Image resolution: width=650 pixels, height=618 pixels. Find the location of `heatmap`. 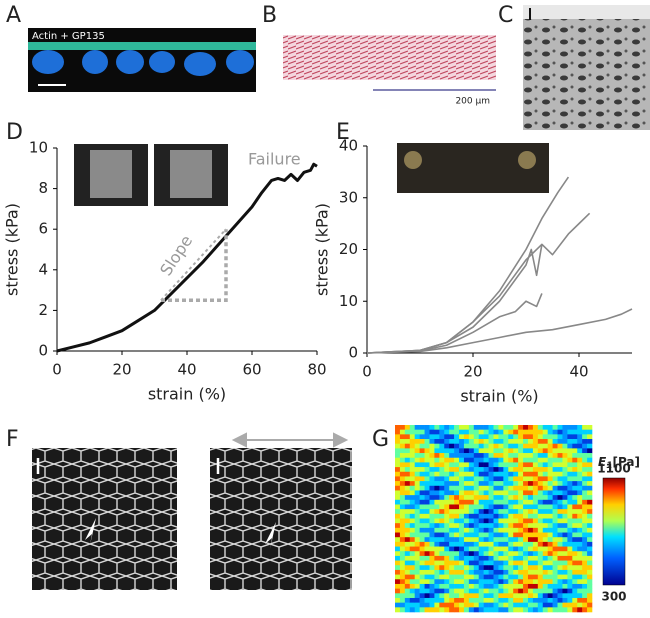

heatmap is located at coordinates (494, 519).